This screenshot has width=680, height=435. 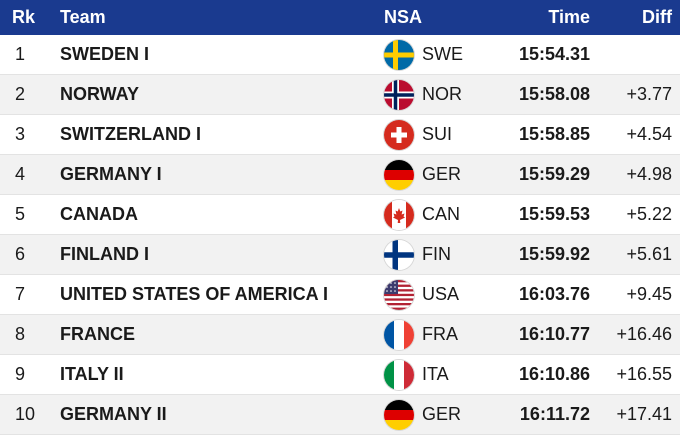 I want to click on nsa-cell: CAN, so click(x=444, y=214).